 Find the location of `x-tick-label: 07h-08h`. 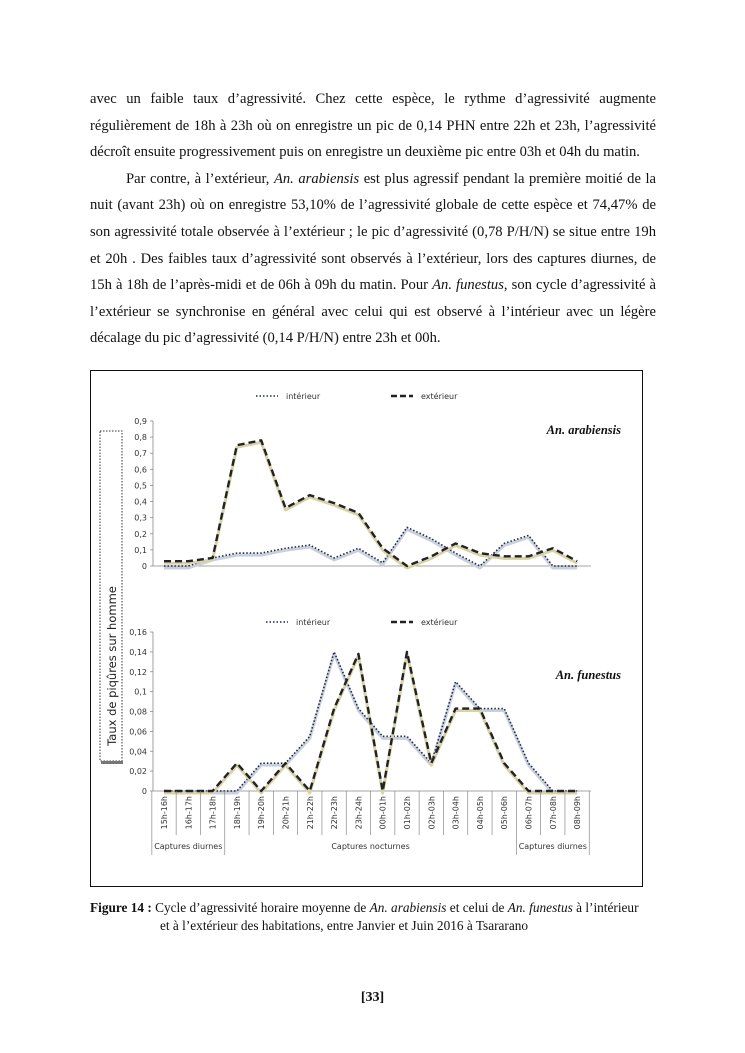

x-tick-label: 07h-08h is located at coordinates (553, 812).